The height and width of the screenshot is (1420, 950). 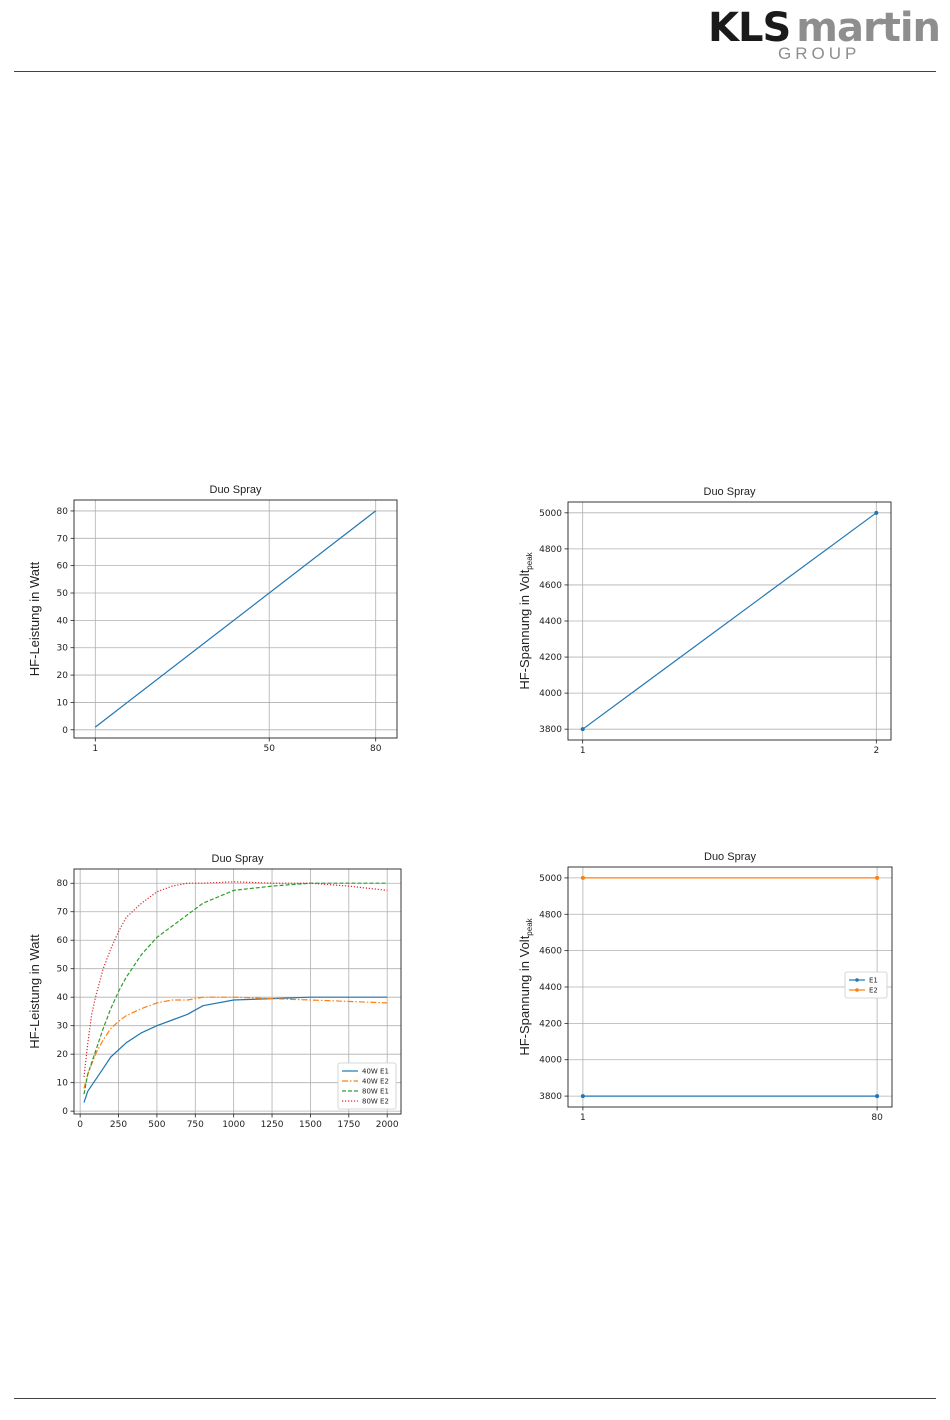 What do you see at coordinates (235, 979) in the screenshot?
I see `series-line-80w-e2` at bounding box center [235, 979].